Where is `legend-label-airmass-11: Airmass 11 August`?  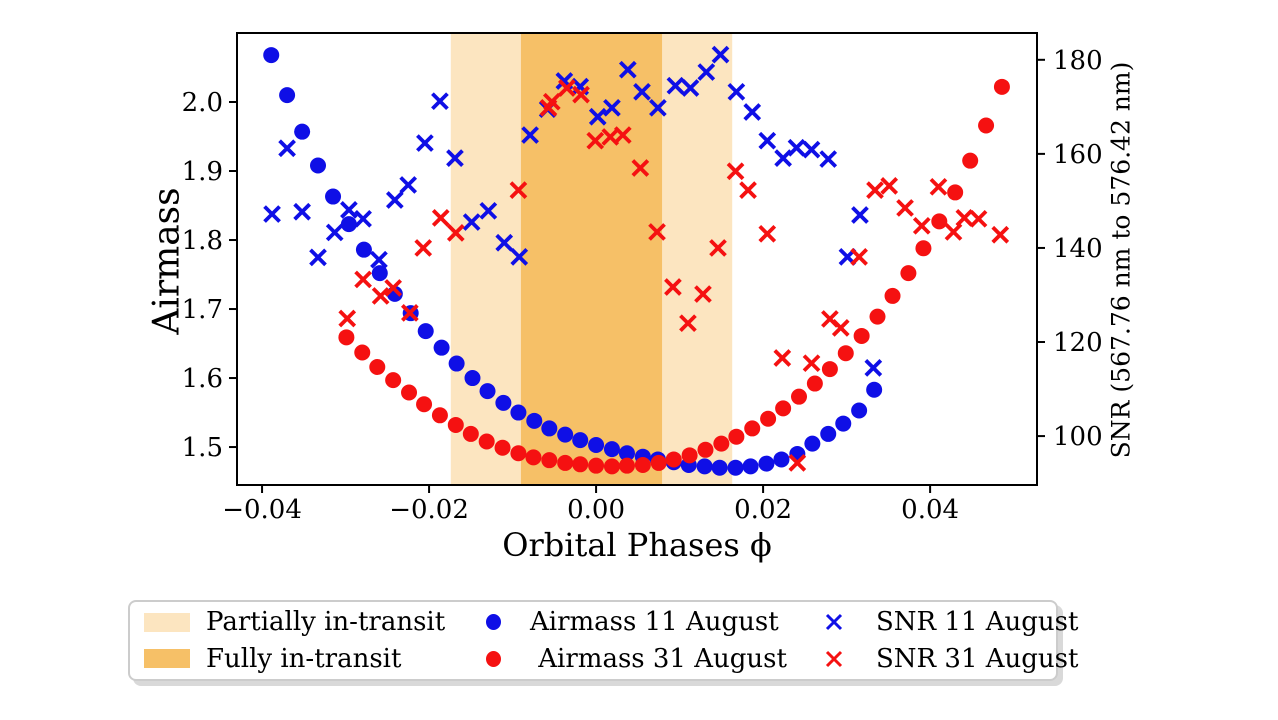 legend-label-airmass-11: Airmass 11 August is located at coordinates (654, 622).